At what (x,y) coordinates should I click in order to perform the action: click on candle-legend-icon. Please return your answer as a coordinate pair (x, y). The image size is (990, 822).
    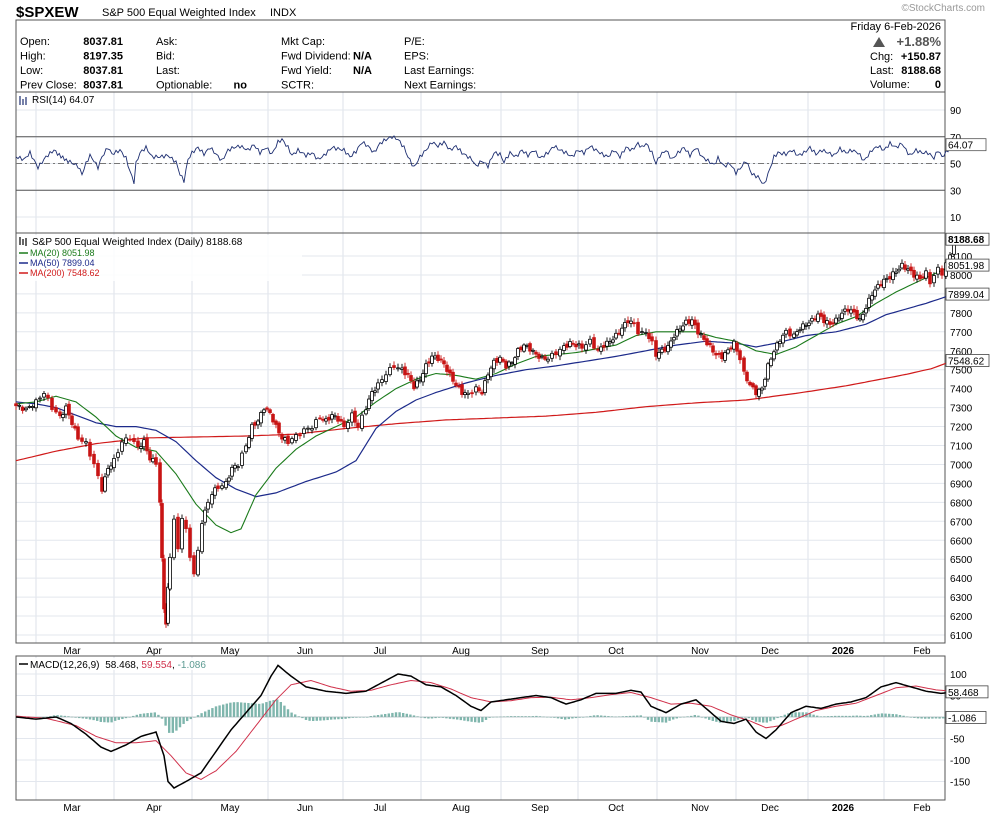
    Looking at the image, I should click on (23, 241).